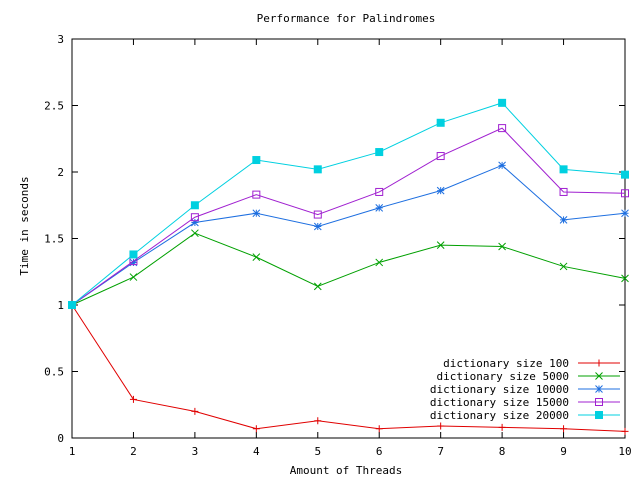  I want to click on x-tick-label: 8, so click(502, 451).